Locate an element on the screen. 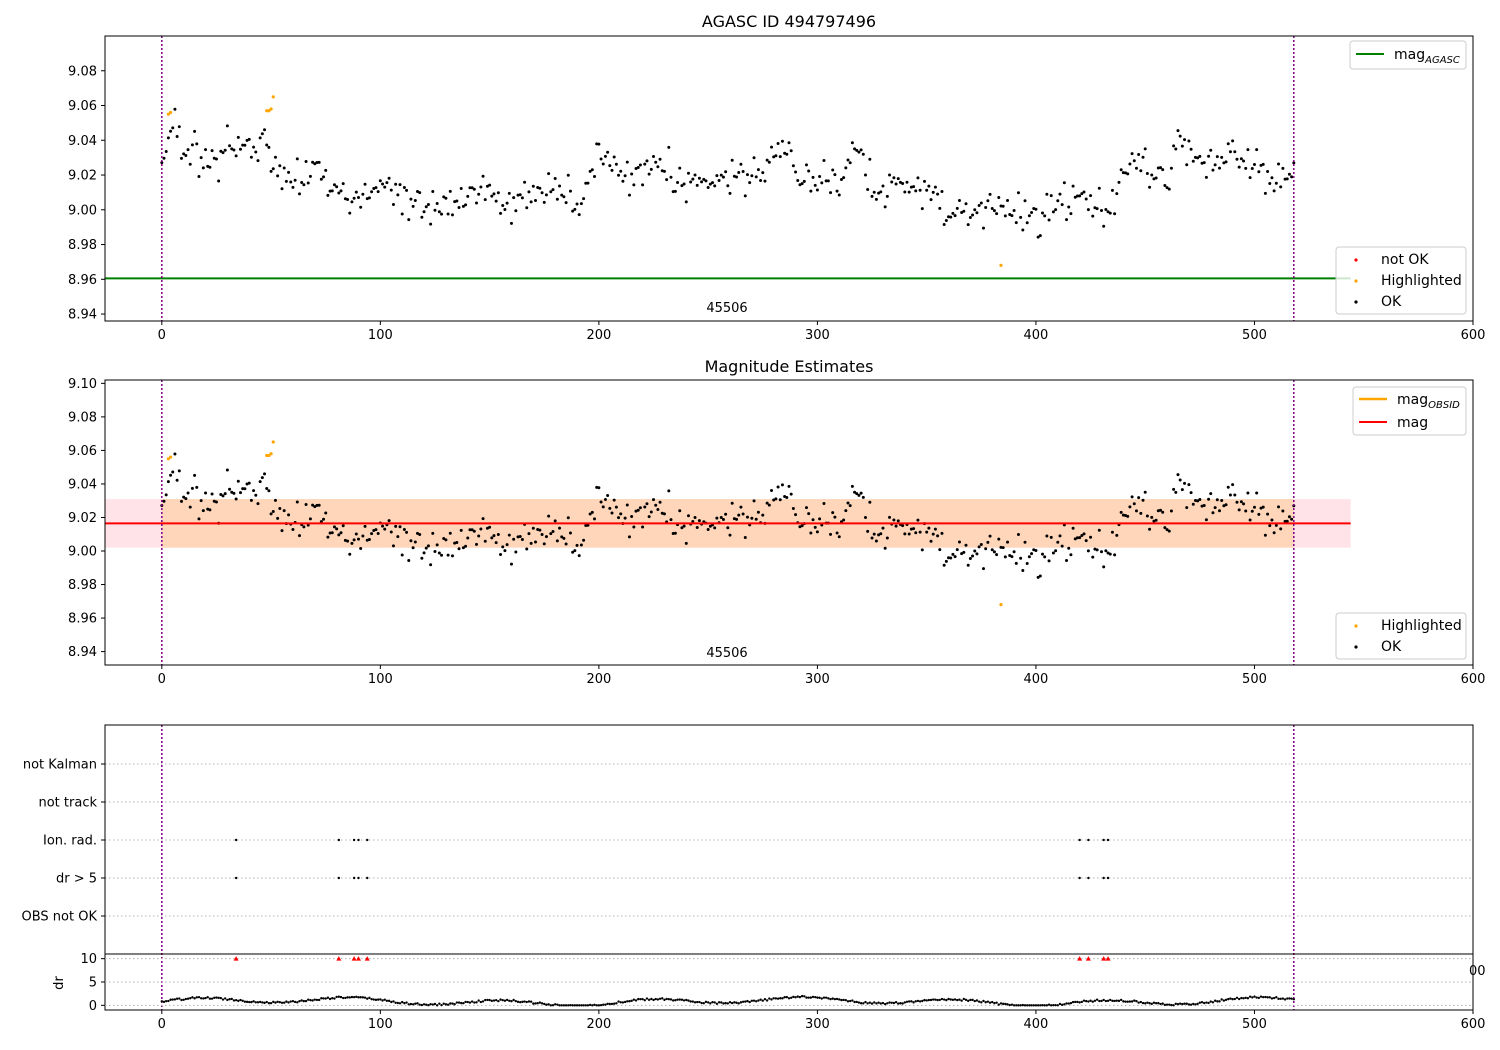  flag-point is located at coordinates (354, 878).